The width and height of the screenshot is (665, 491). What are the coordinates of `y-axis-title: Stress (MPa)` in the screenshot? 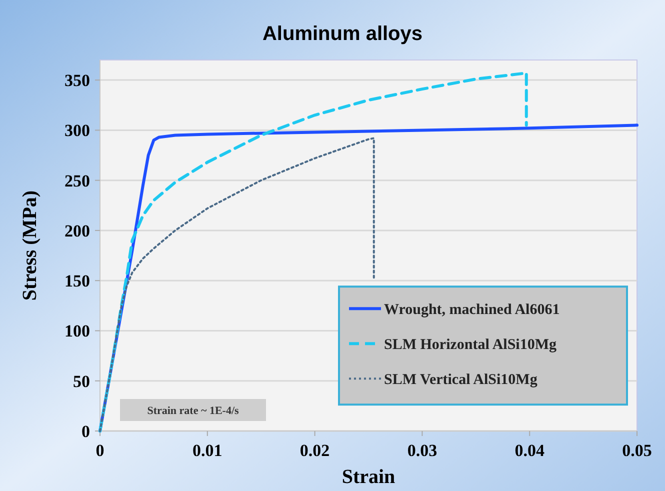 It's located at (30, 245).